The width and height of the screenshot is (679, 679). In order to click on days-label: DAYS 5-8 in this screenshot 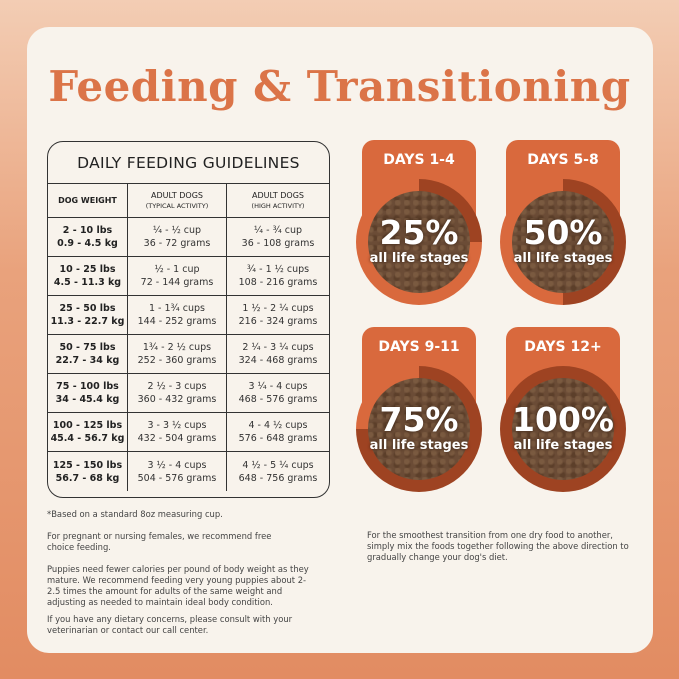, I will do `click(563, 160)`.